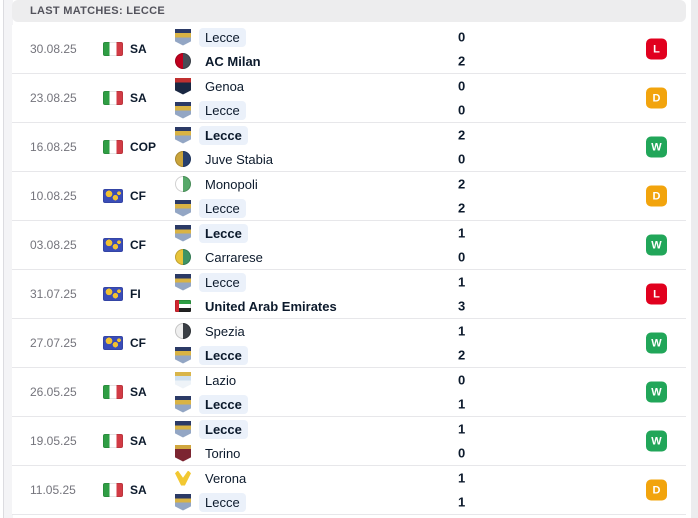 This screenshot has height=518, width=698. Describe the element at coordinates (53, 490) in the screenshot. I see `match-date: 11.05.25` at that location.